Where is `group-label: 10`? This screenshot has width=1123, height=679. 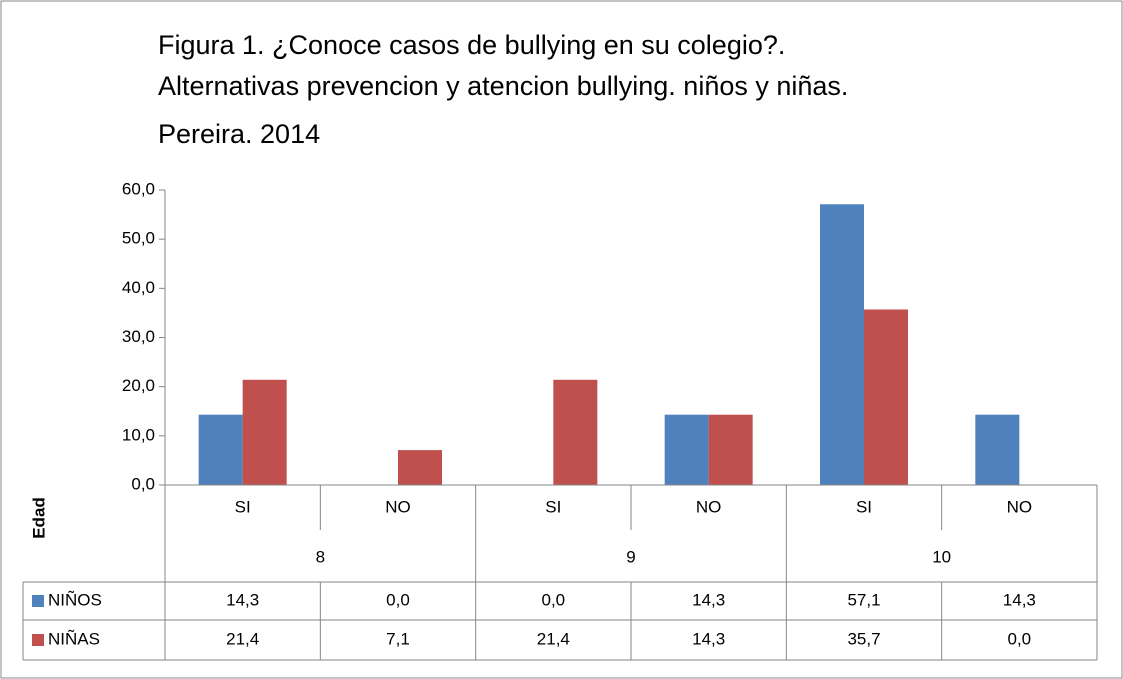 group-label: 10 is located at coordinates (941, 556).